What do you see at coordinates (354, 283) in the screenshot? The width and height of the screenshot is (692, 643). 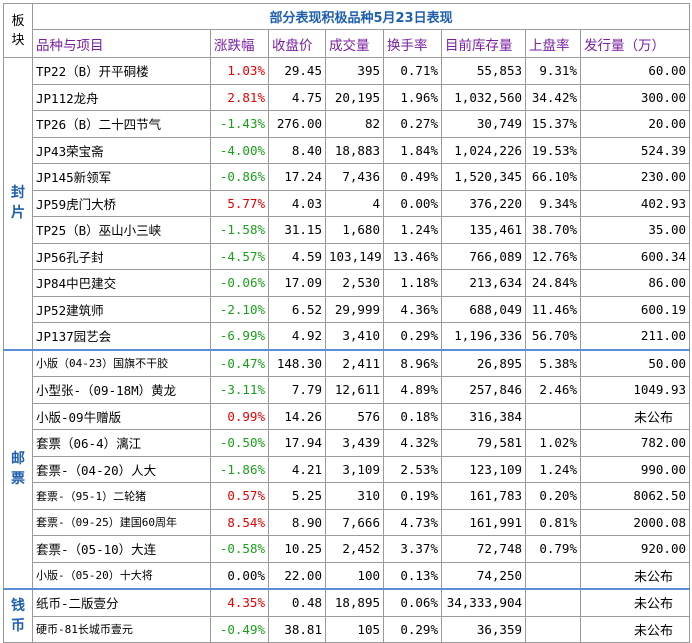 I see `volume-cell: 2,530` at bounding box center [354, 283].